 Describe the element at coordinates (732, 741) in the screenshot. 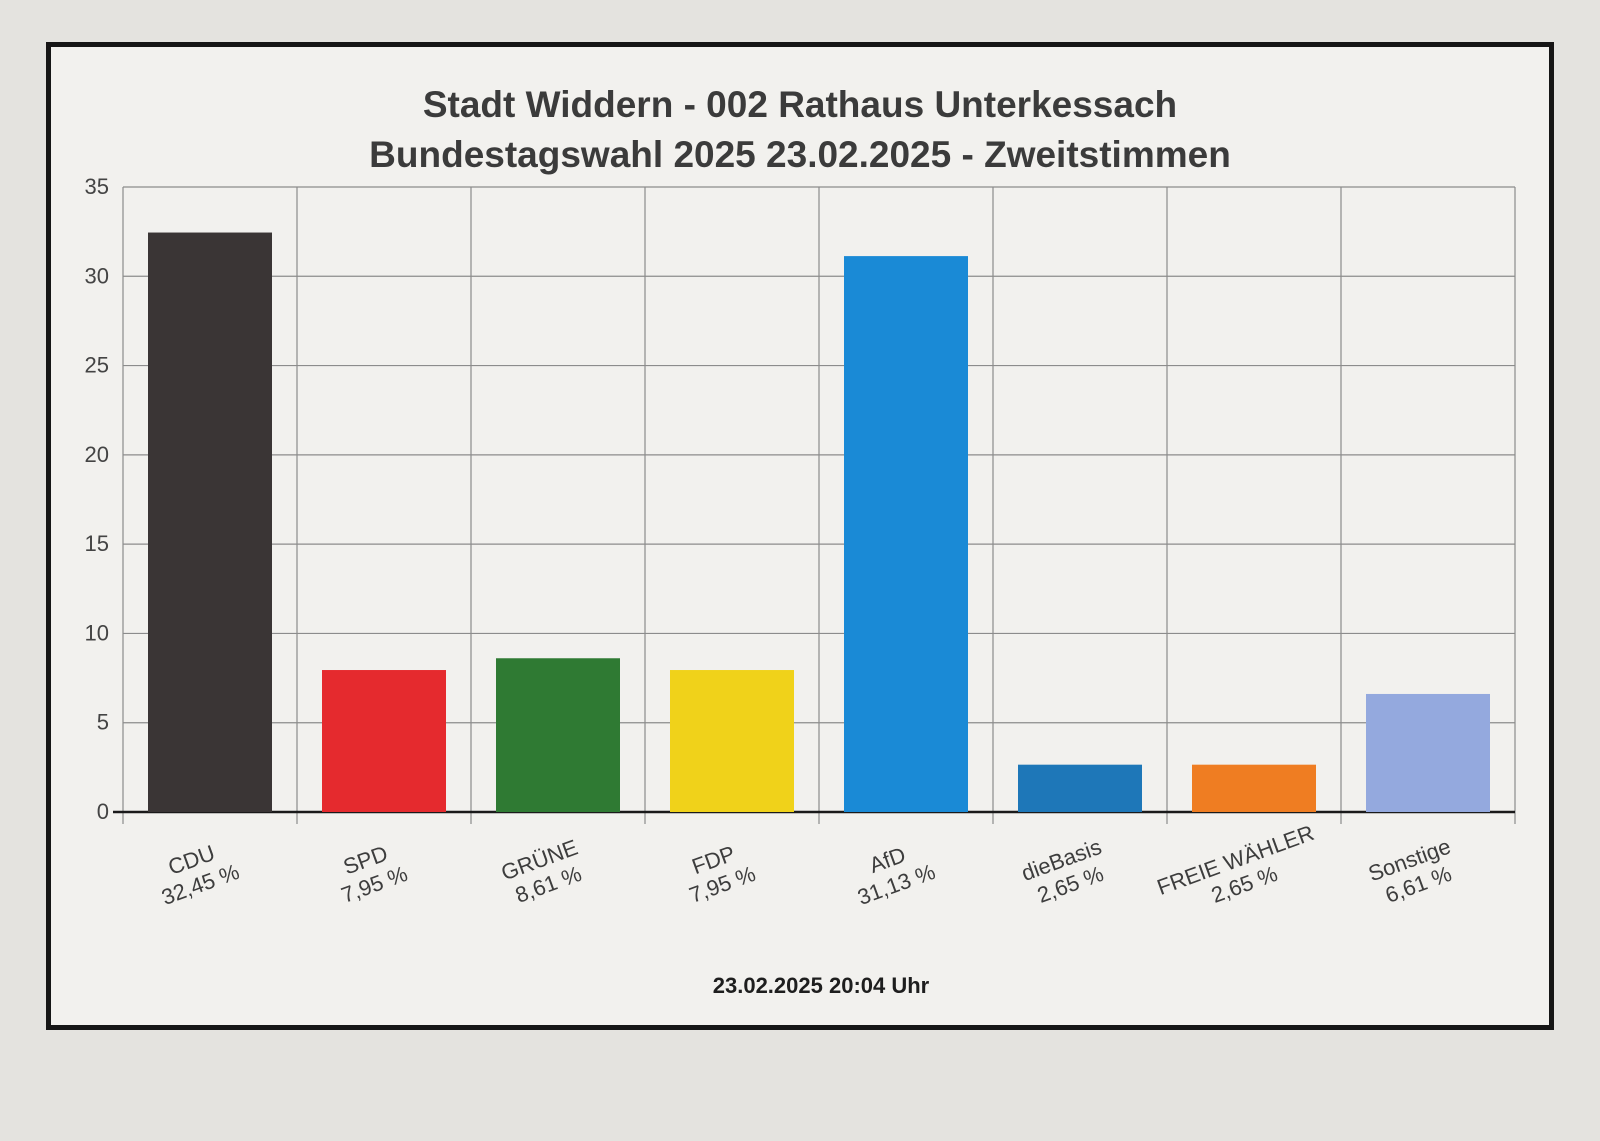

I see `bar-fdp` at that location.